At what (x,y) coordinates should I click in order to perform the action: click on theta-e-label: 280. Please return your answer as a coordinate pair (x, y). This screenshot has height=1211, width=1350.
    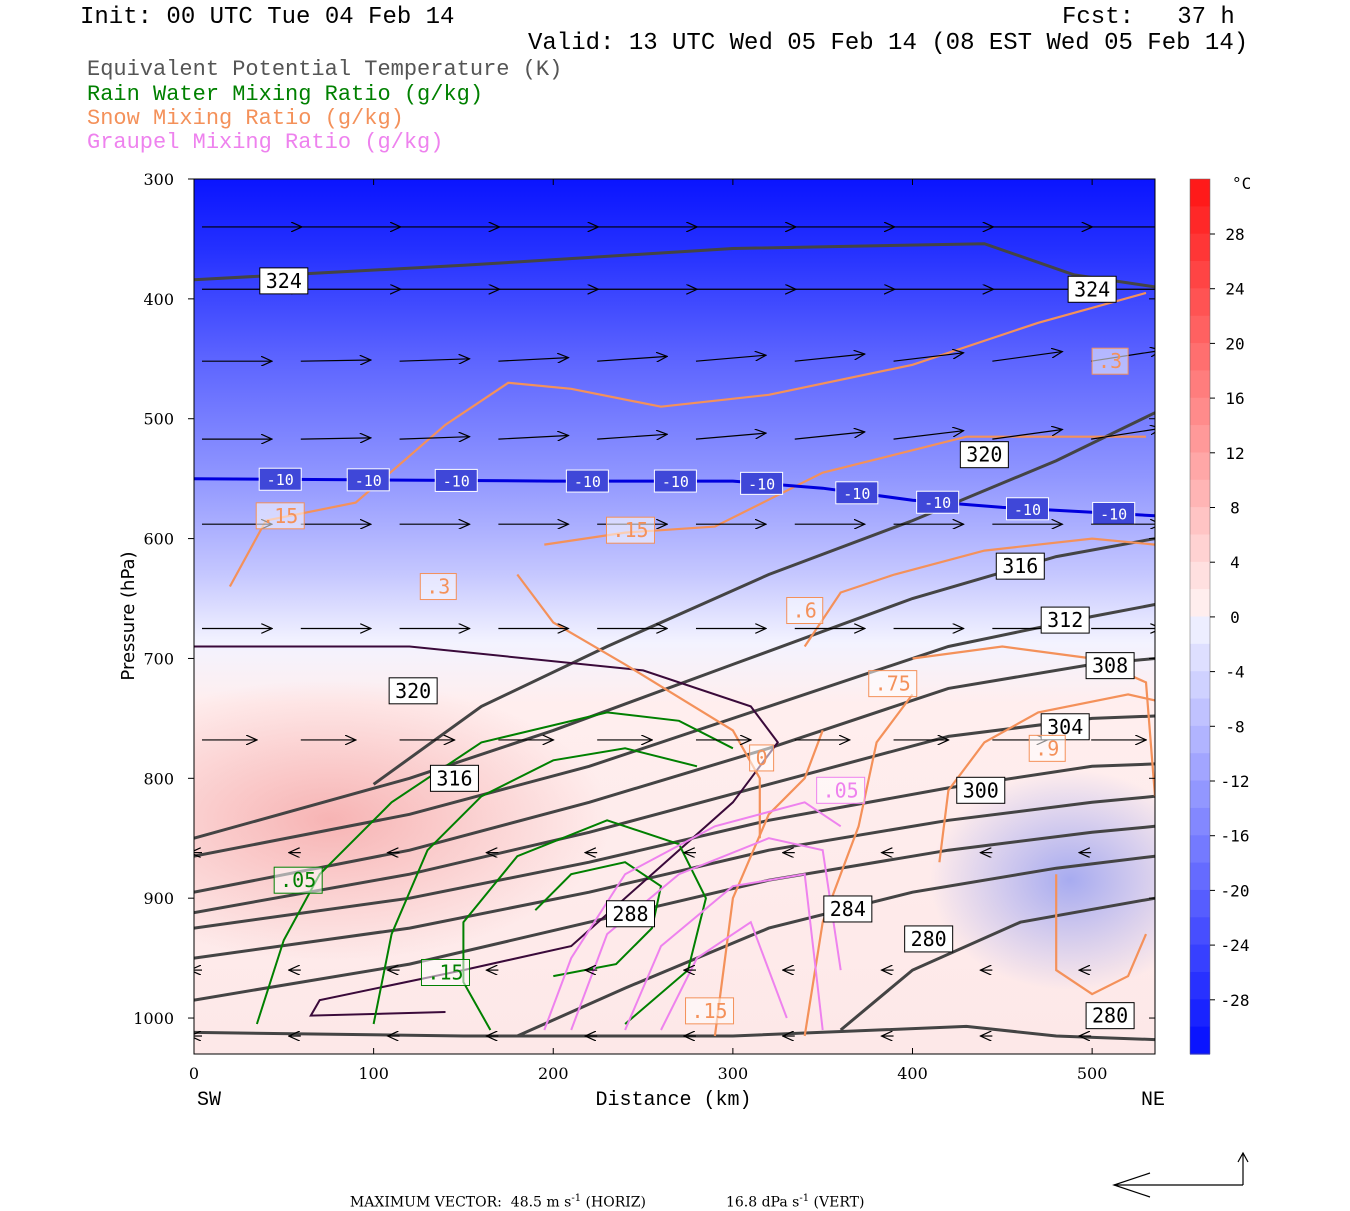
    Looking at the image, I should click on (1110, 1016).